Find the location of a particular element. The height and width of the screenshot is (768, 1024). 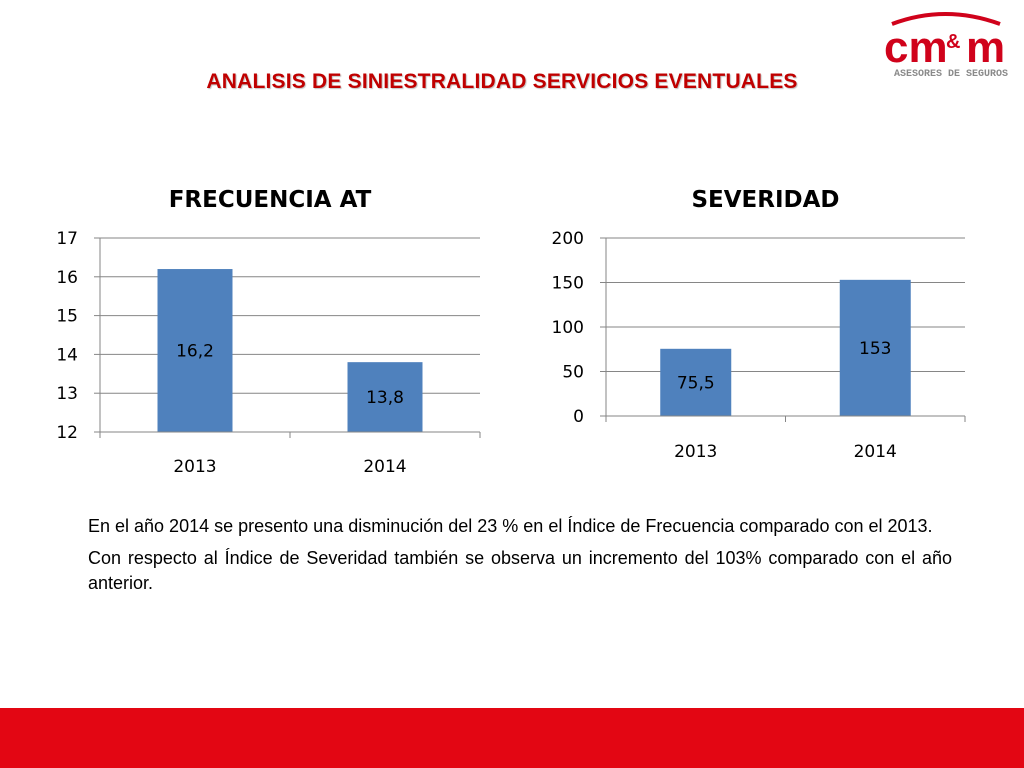

cmm-logo-icon: cm & m ASESORES DE SEGUROS is located at coordinates (946, 46).